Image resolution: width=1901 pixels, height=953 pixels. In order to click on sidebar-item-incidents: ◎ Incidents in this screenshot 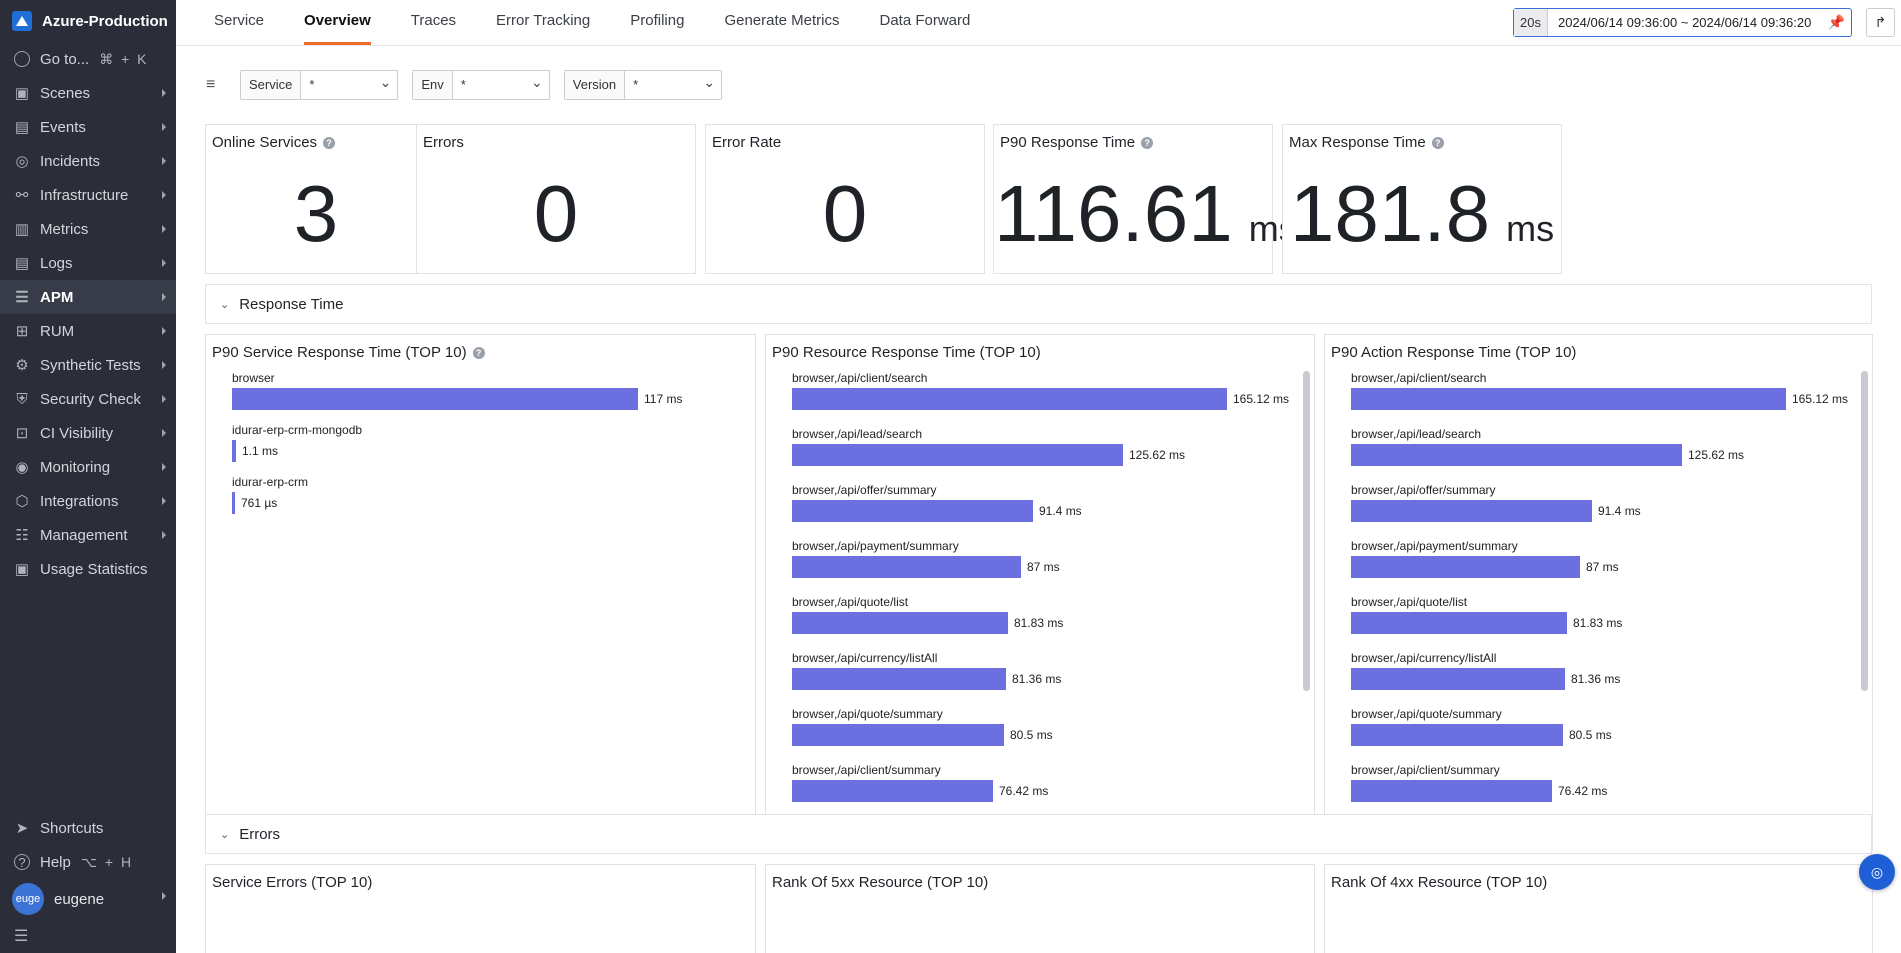, I will do `click(88, 161)`.